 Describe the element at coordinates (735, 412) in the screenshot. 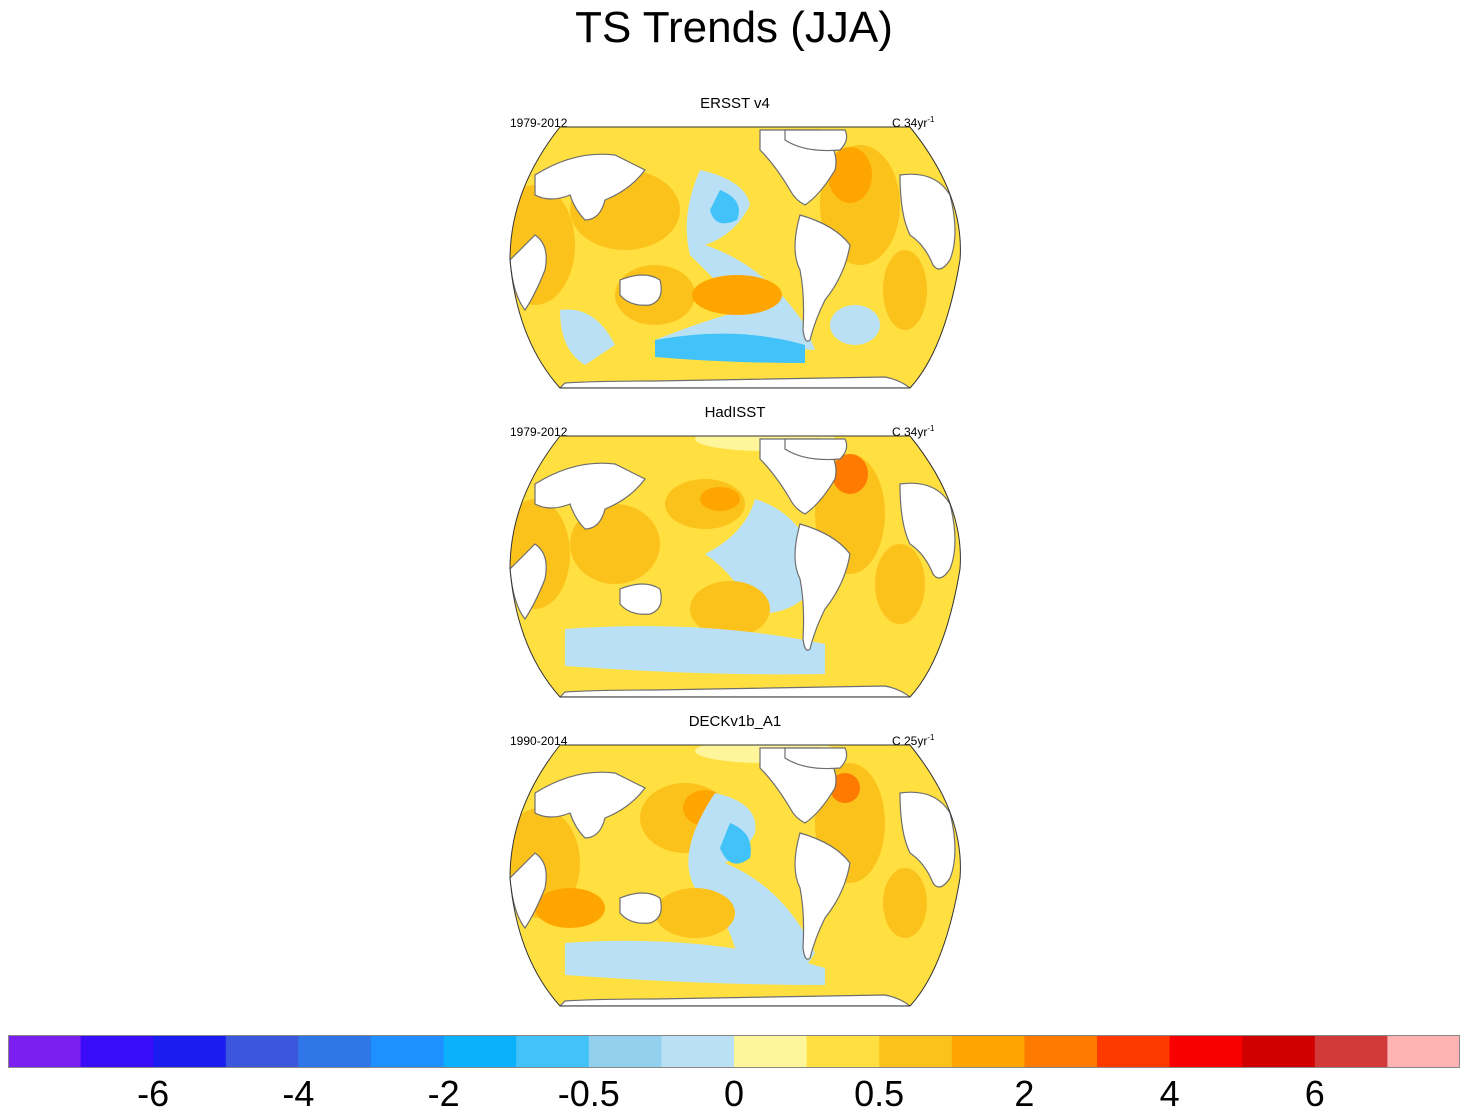

I see `panel-title: HadISST` at that location.